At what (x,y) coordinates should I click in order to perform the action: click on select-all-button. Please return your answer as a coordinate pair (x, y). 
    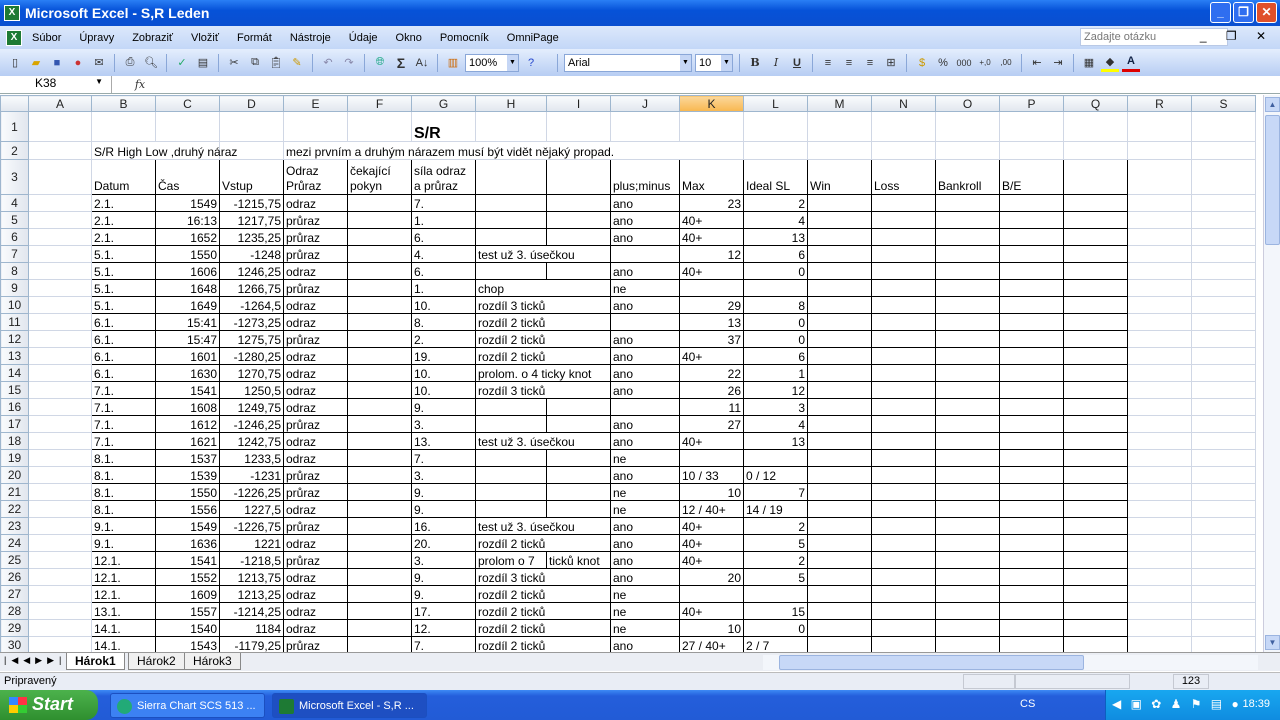
    Looking at the image, I should click on (14, 103).